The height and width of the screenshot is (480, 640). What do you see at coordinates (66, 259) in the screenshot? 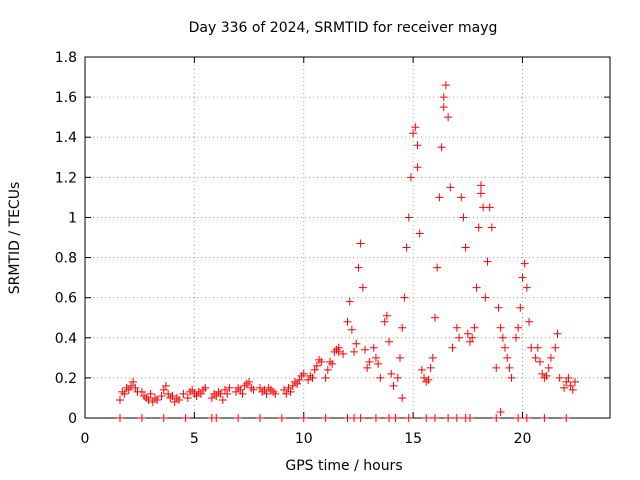
I see `y-tick-label: 0.8` at bounding box center [66, 259].